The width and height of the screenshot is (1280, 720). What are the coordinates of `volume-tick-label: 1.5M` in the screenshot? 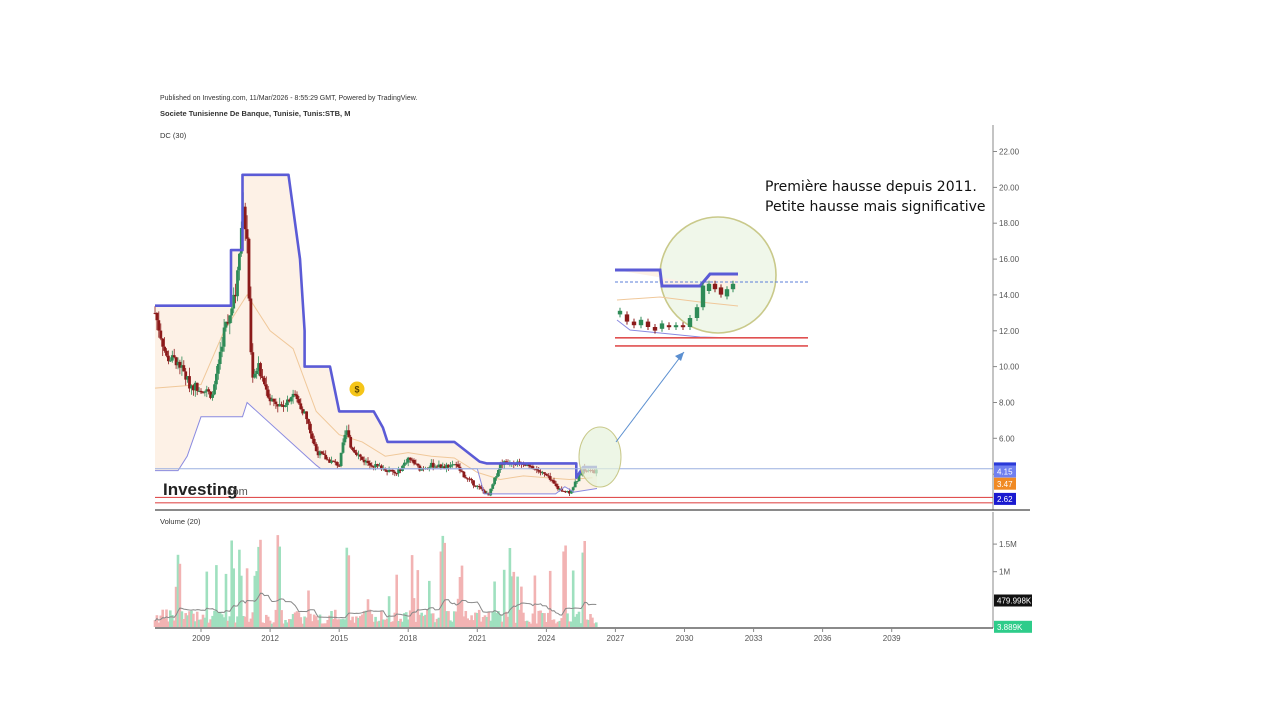 It's located at (1008, 544).